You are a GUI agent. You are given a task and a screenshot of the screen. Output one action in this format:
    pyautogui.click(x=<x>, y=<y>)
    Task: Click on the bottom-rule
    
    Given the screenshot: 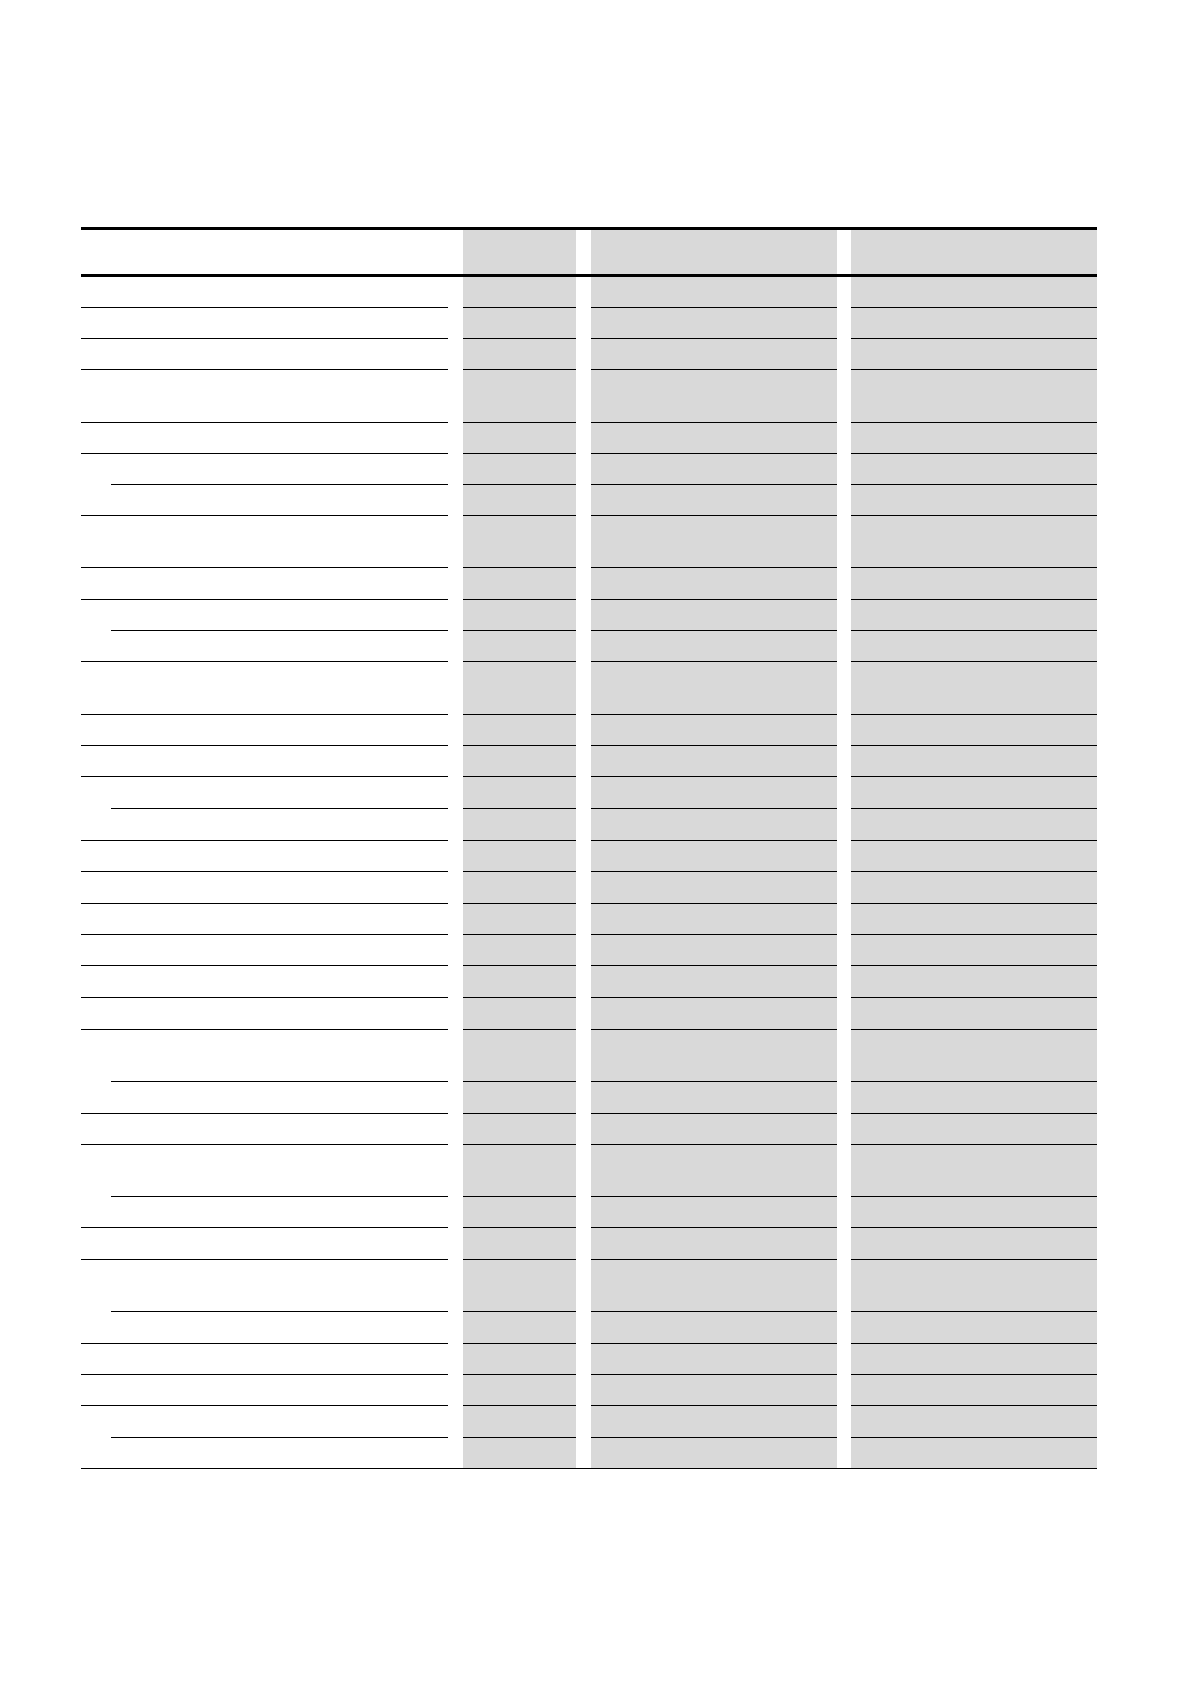 What is the action you would take?
    pyautogui.click(x=589, y=1468)
    